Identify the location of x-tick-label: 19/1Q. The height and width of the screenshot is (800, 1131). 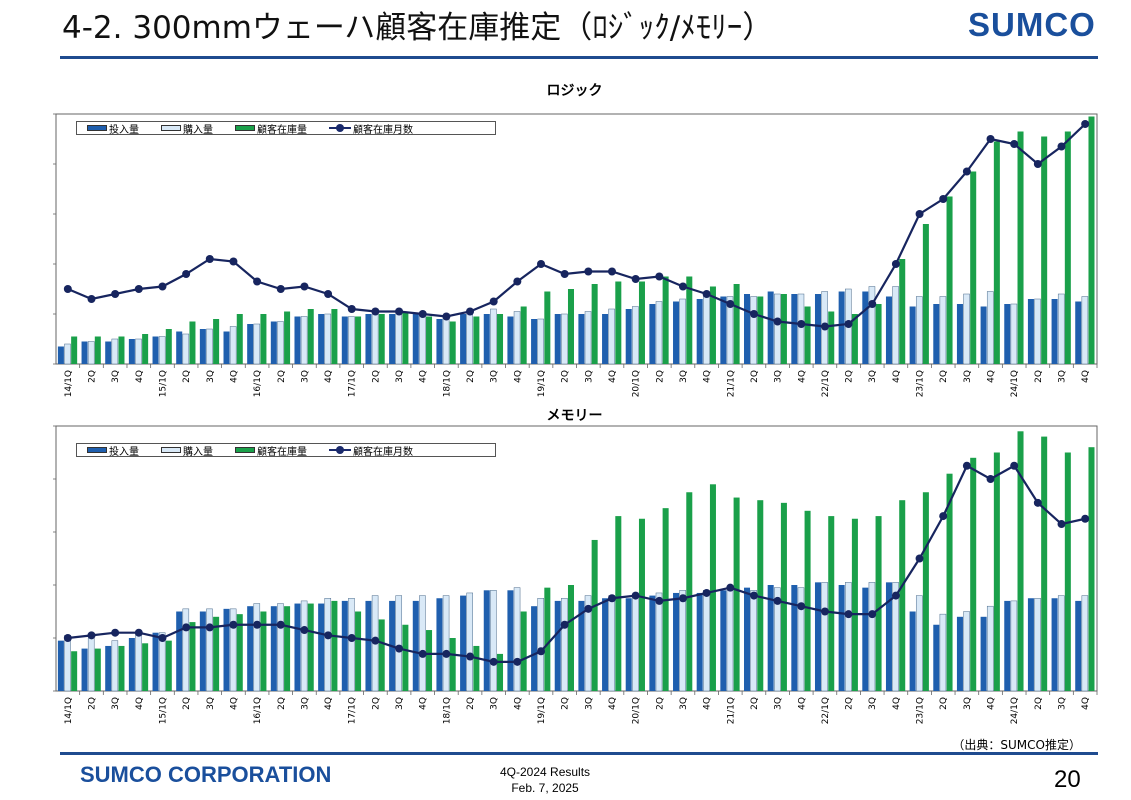
(542, 710).